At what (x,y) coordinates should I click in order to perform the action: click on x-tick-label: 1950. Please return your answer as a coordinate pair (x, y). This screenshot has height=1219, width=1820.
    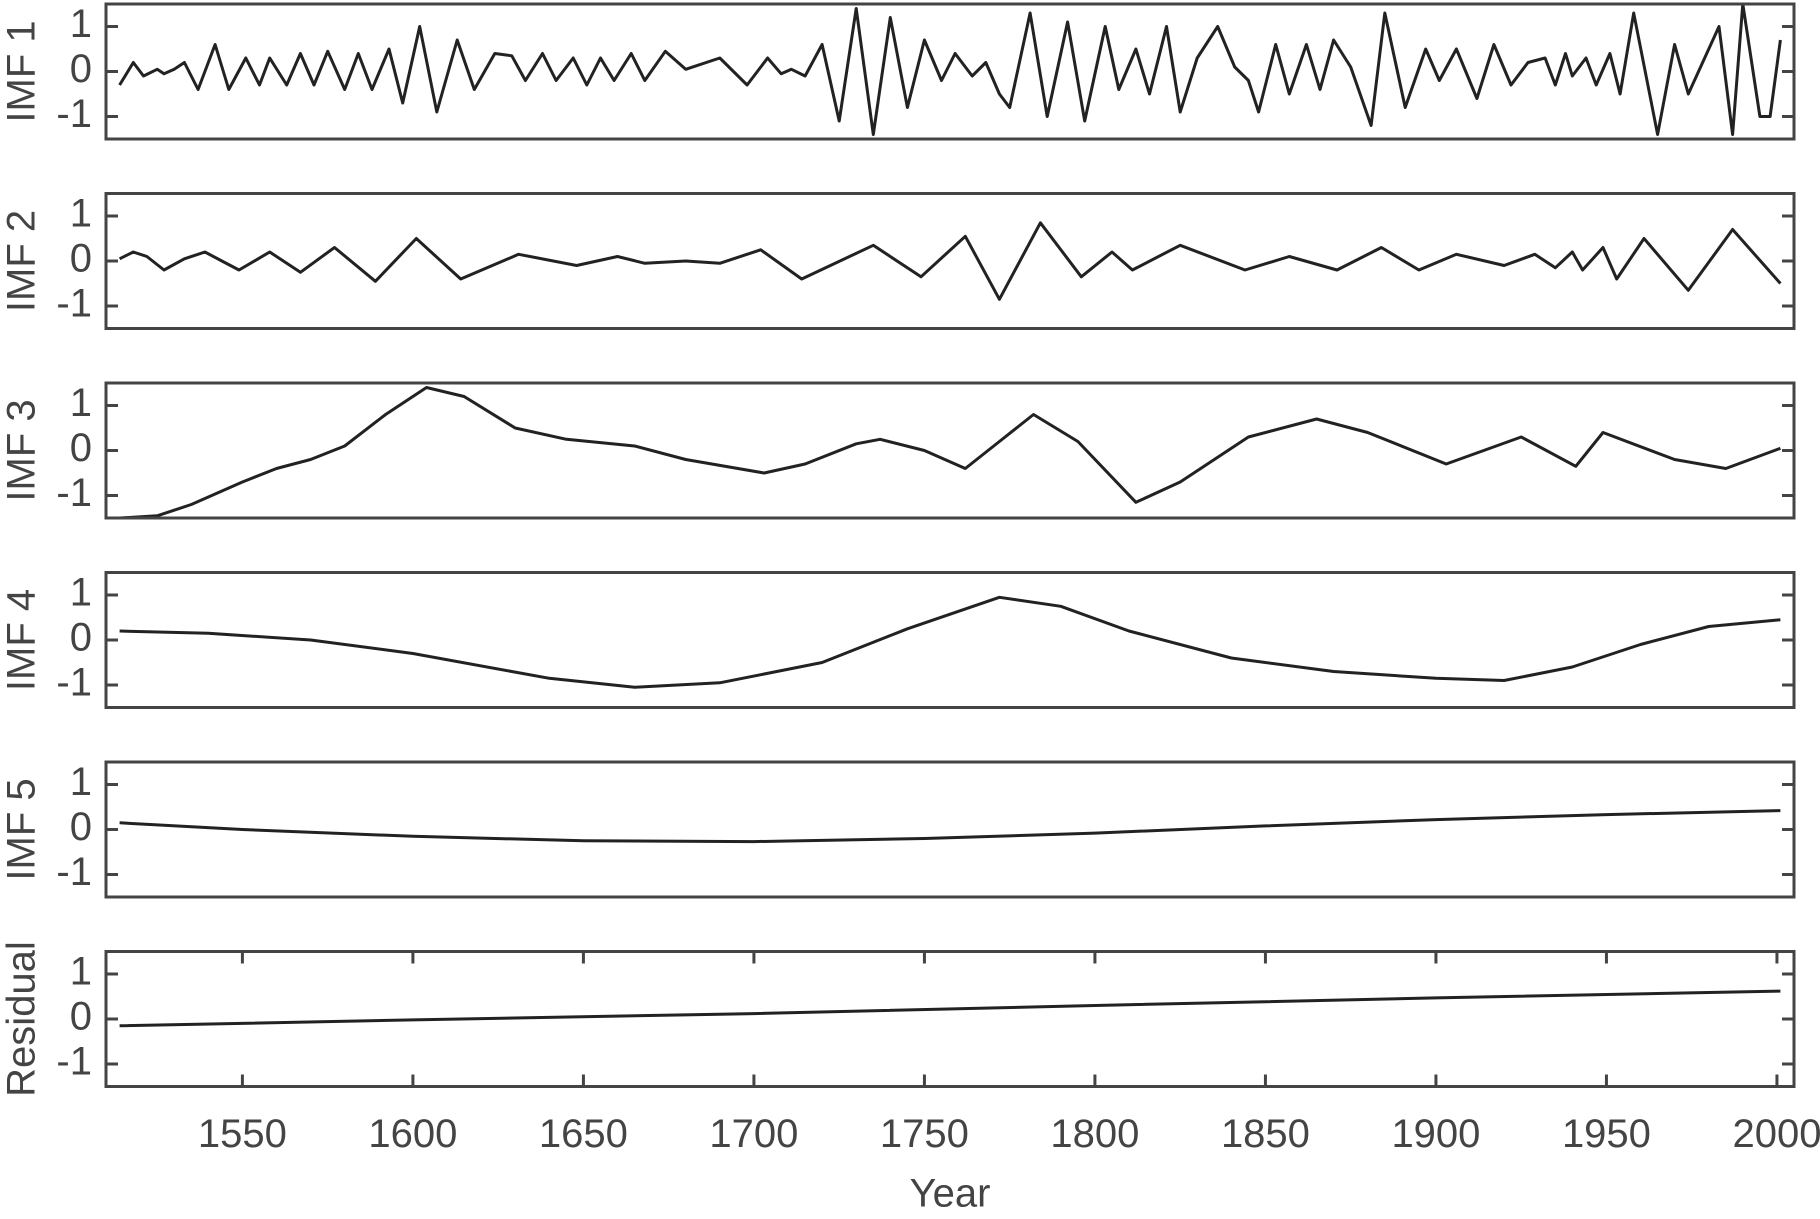
    Looking at the image, I should click on (1606, 1134).